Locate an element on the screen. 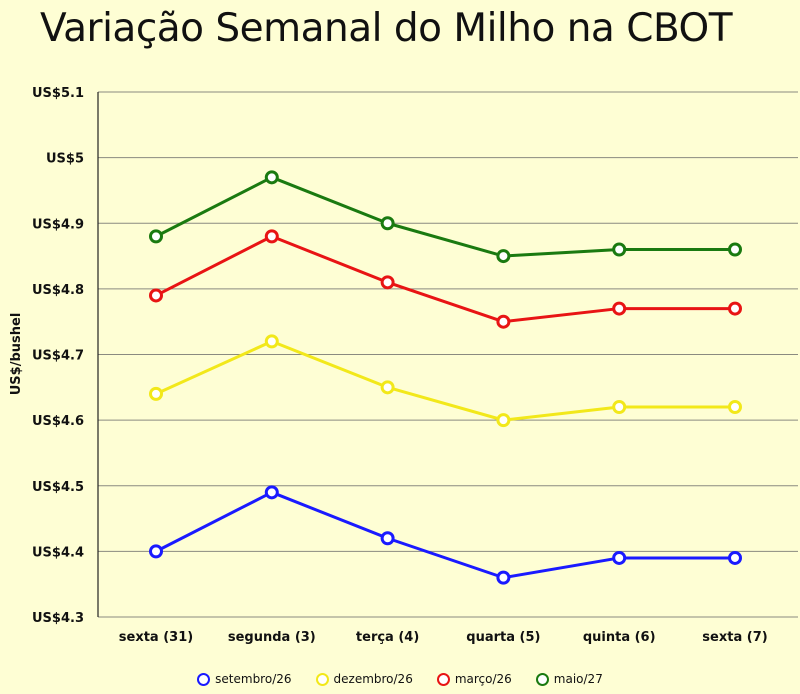 The image size is (800, 694). y-tick-label: US$5 is located at coordinates (65, 159).